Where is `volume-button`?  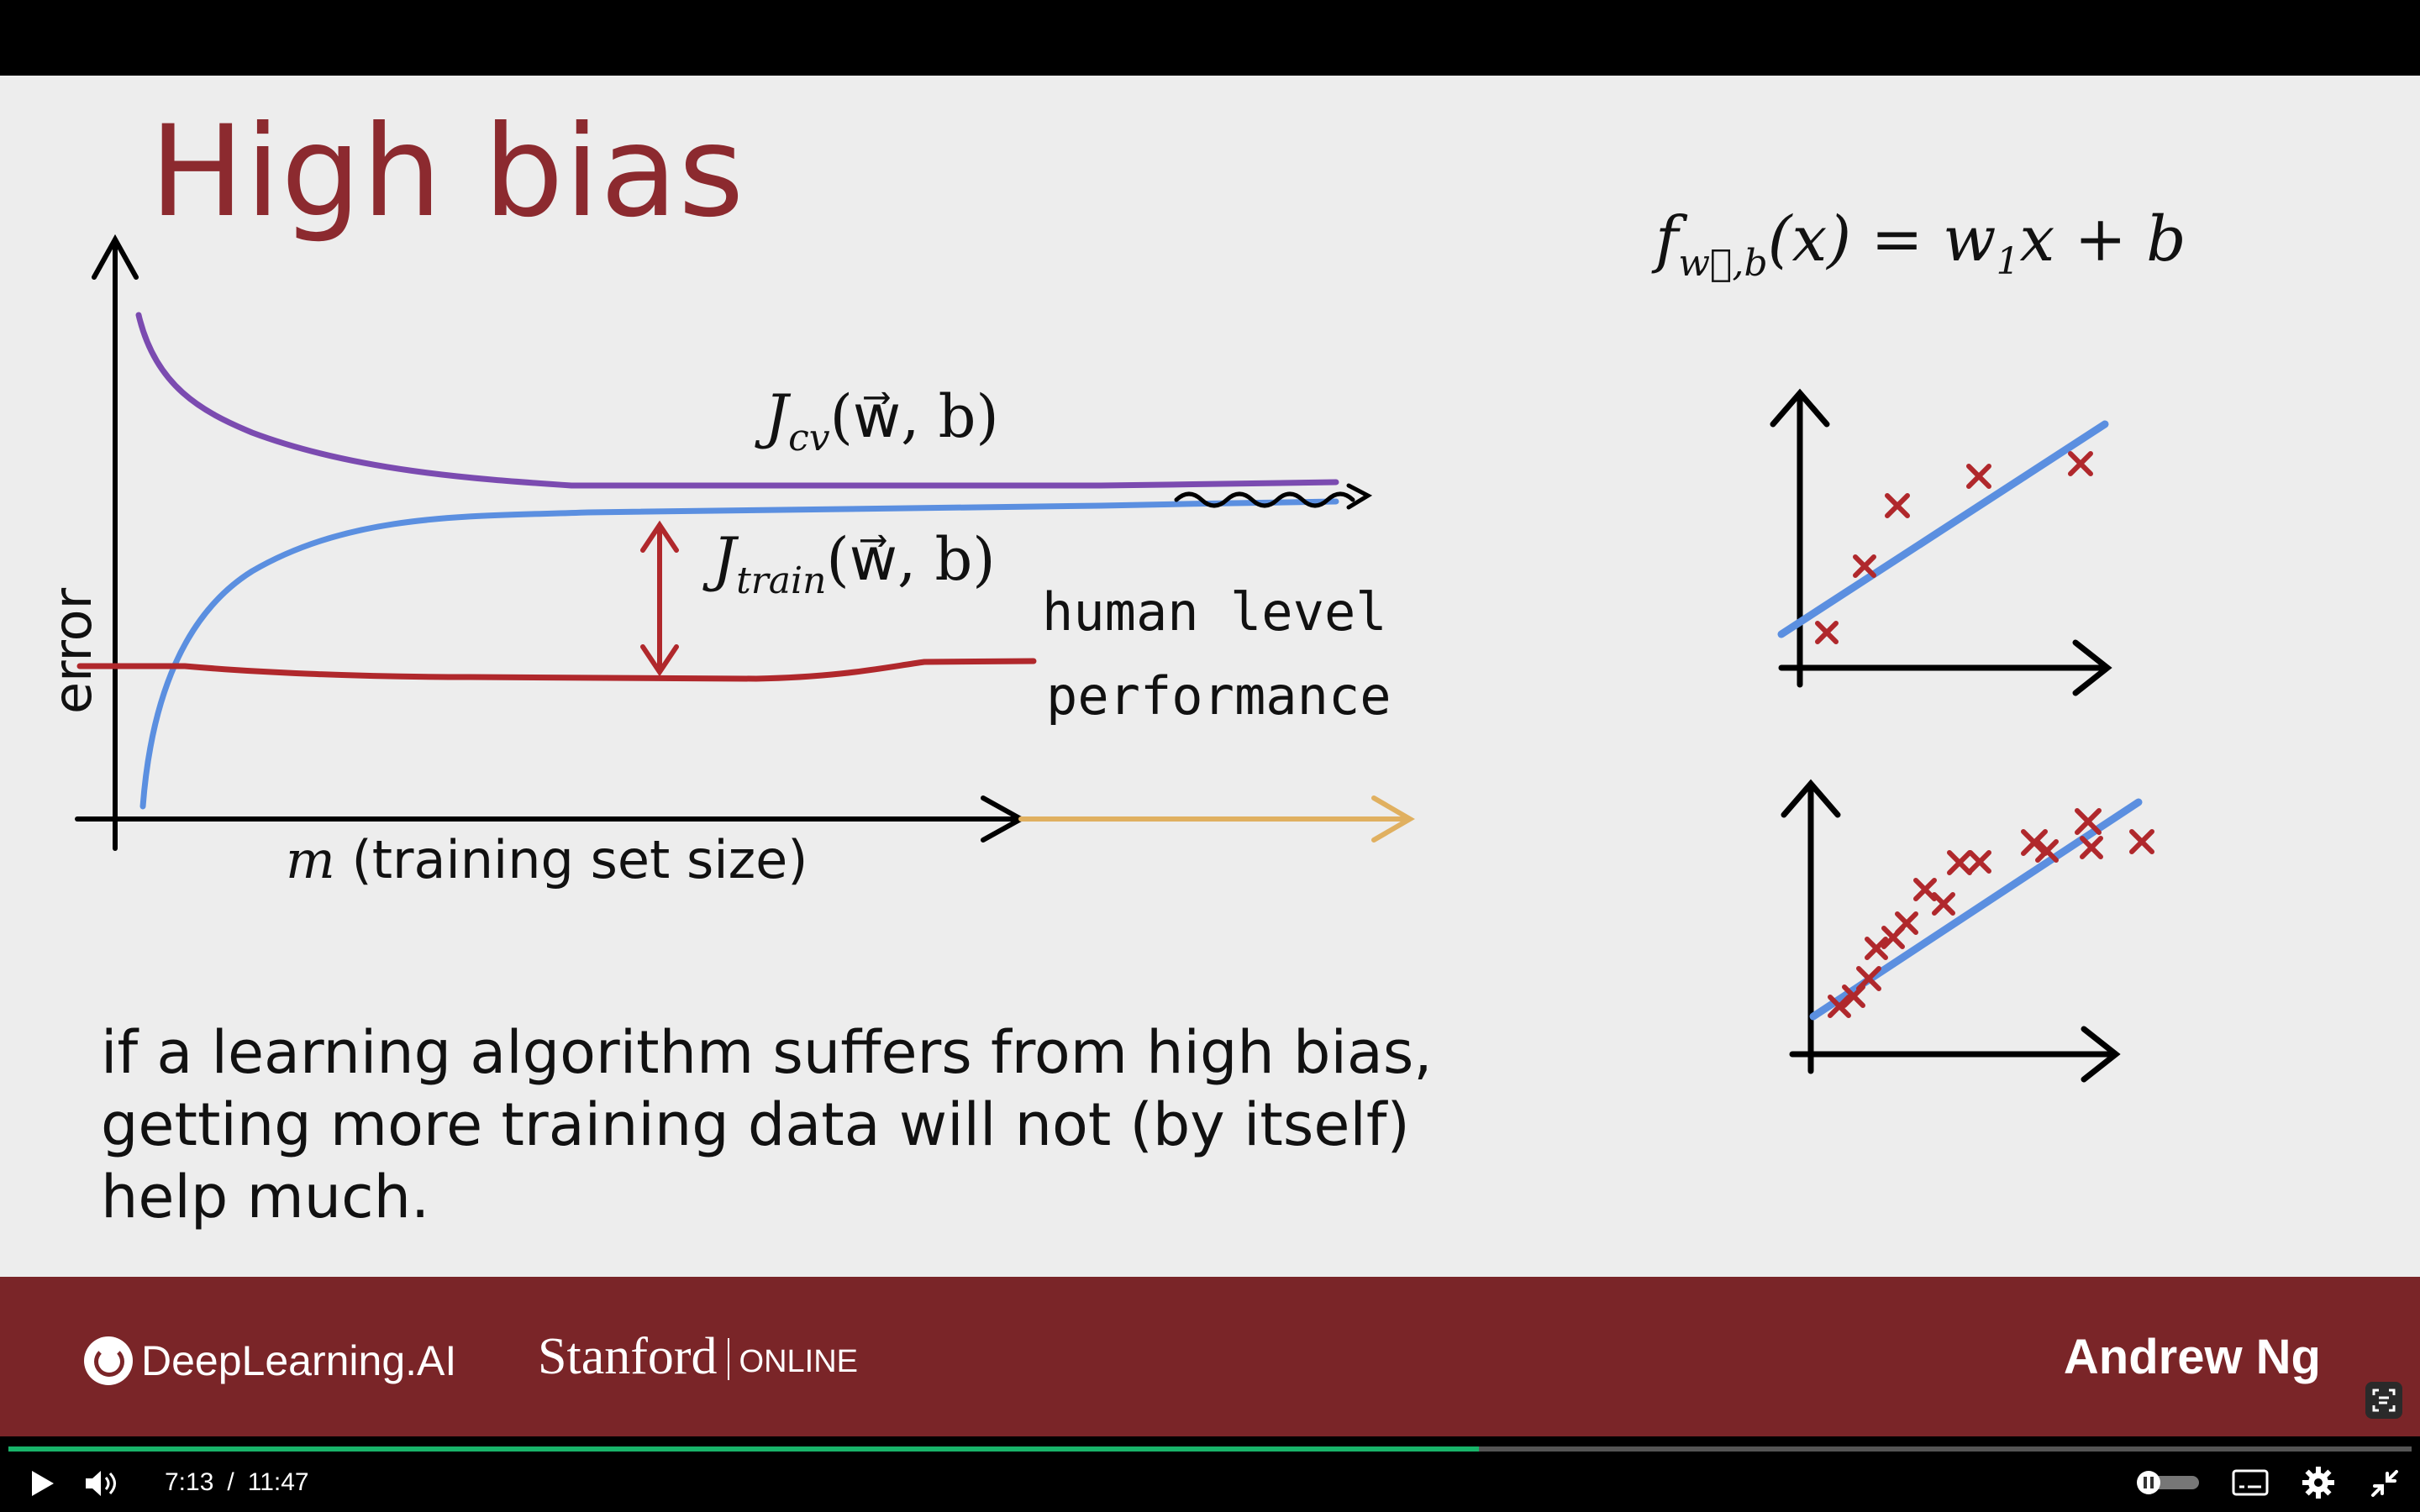 volume-button is located at coordinates (101, 1483).